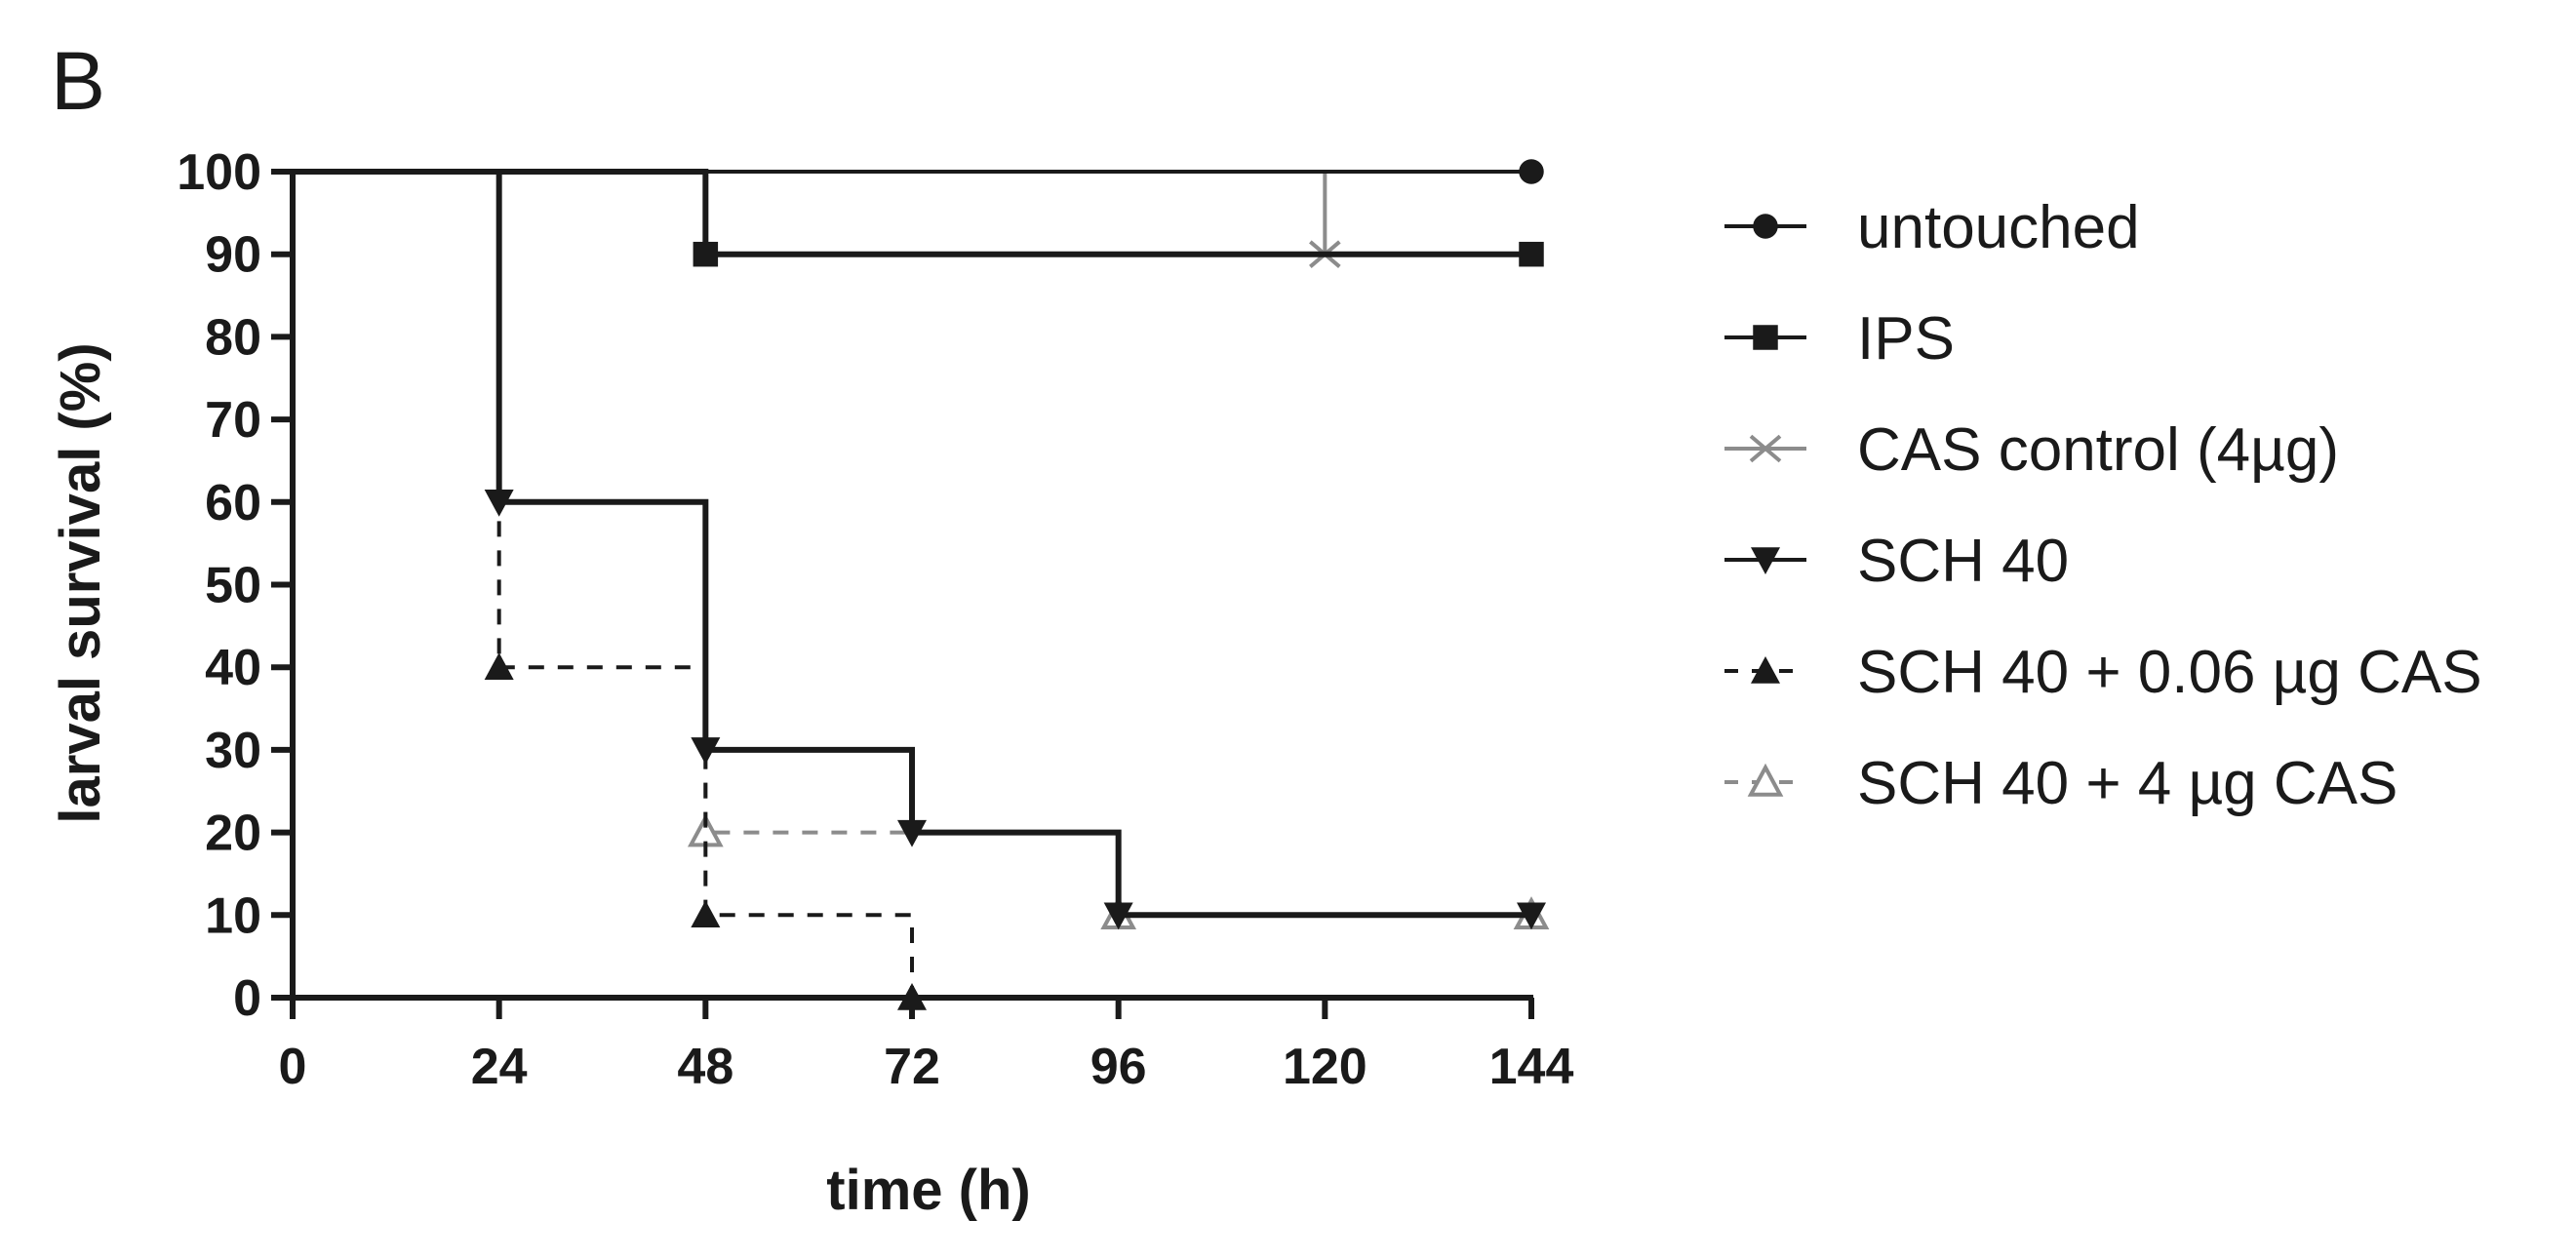  What do you see at coordinates (928, 1190) in the screenshot?
I see `x-axis-title: time (h)` at bounding box center [928, 1190].